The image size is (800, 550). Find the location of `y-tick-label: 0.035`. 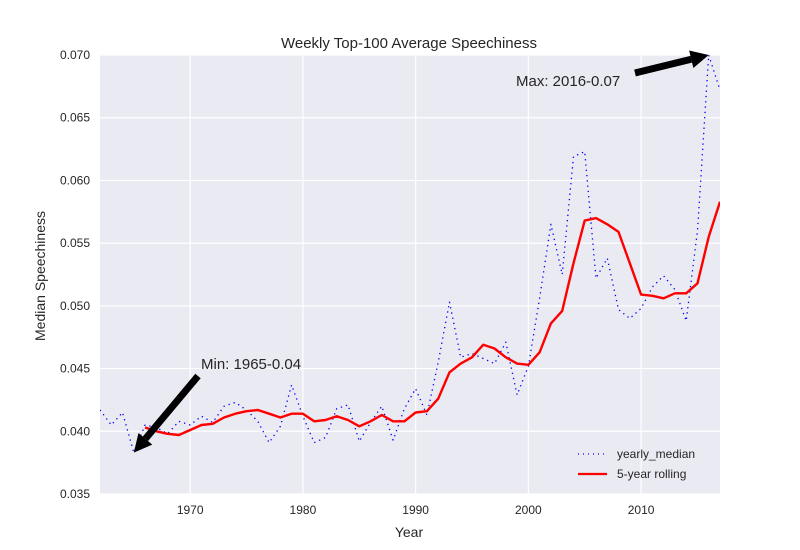

y-tick-label: 0.035 is located at coordinates (75, 494).